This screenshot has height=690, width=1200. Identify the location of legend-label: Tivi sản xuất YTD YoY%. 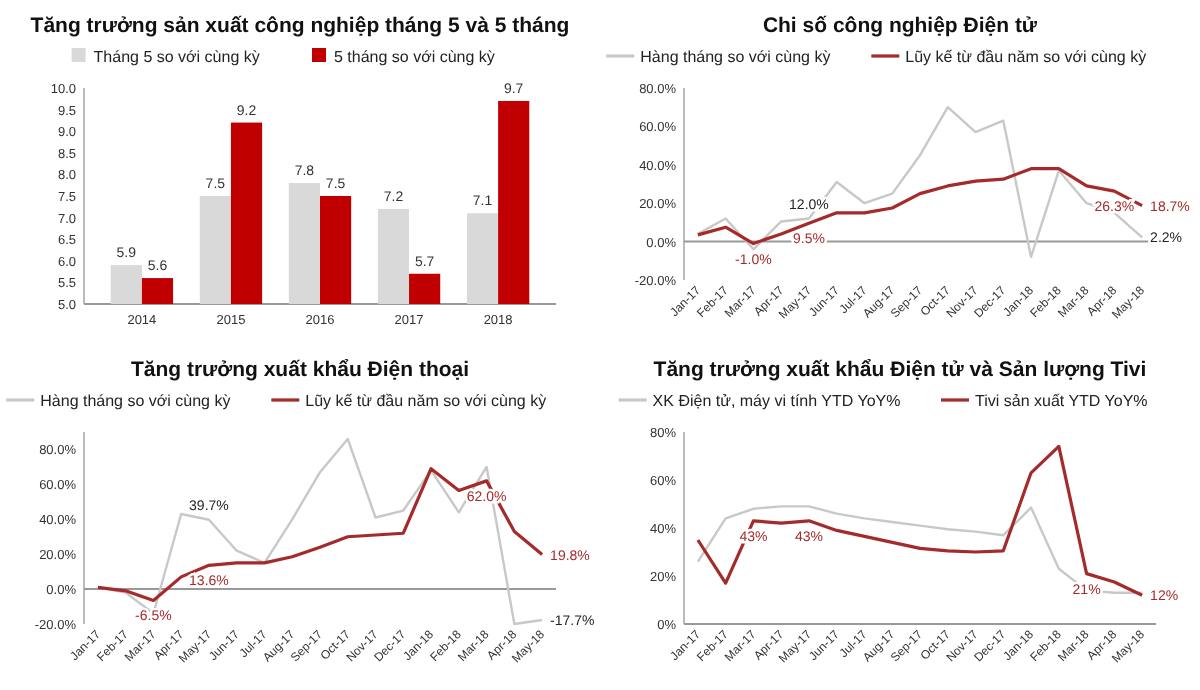
(1061, 401).